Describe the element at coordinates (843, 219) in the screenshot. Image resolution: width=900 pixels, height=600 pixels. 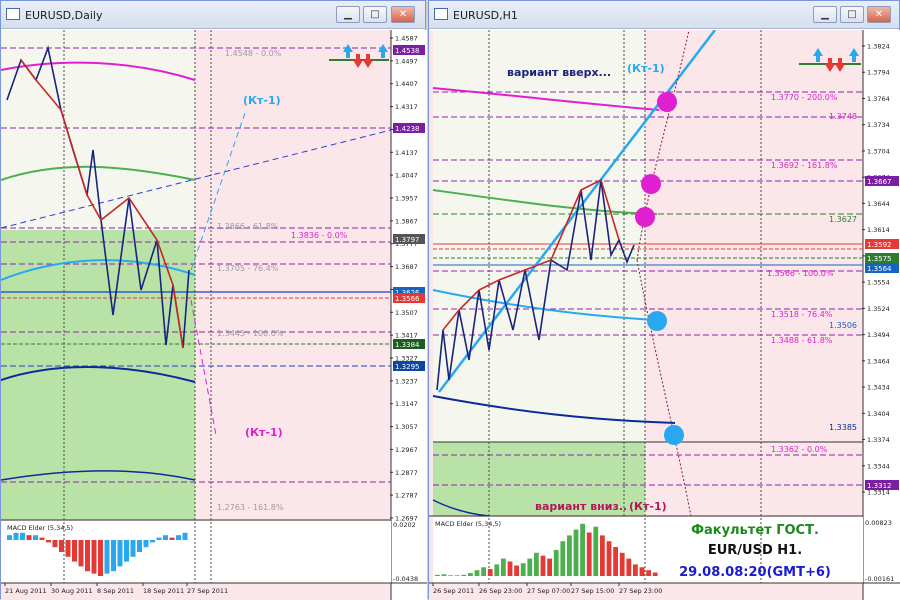
I see `ma-value-3627: 1.3627` at that location.